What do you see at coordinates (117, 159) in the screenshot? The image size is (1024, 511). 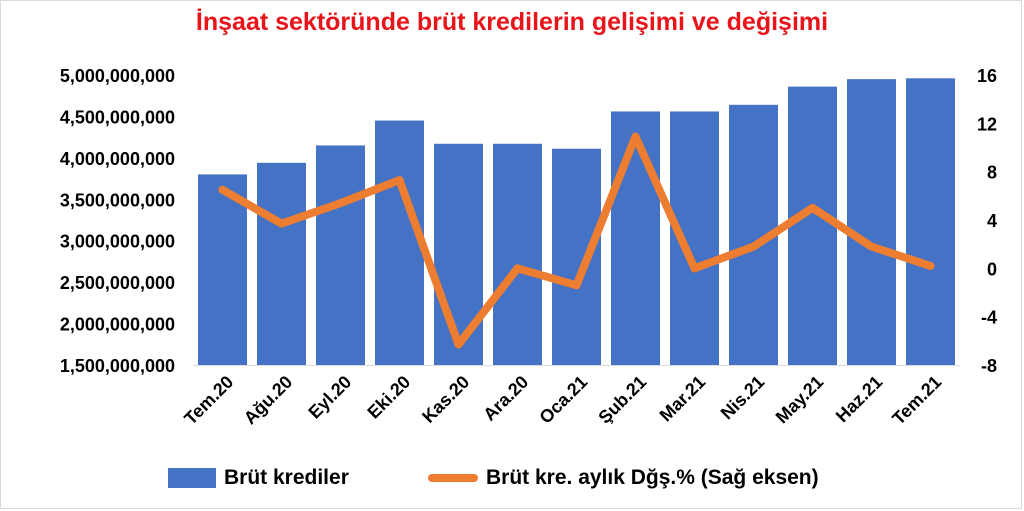 I see `left-axis-tick-label: 4,000,000,000` at bounding box center [117, 159].